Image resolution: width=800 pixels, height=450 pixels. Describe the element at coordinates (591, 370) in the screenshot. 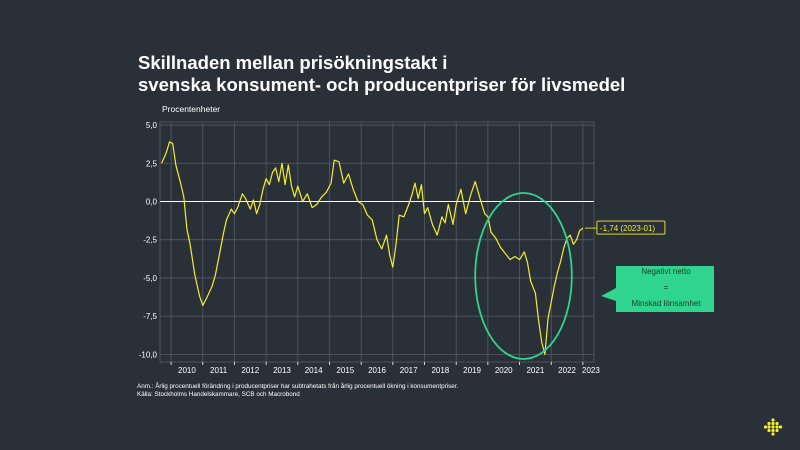

I see `x-tick-label: 2023` at that location.